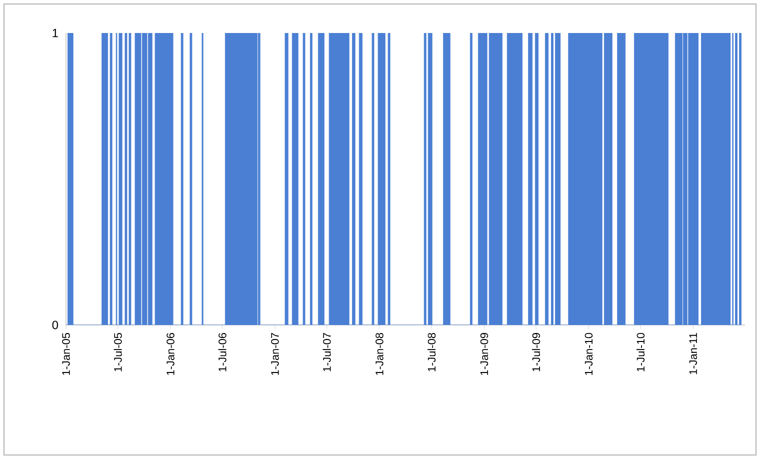 Image resolution: width=760 pixels, height=459 pixels. Describe the element at coordinates (380, 353) in the screenshot. I see `x-tick-label: 1-Jan-08` at that location.